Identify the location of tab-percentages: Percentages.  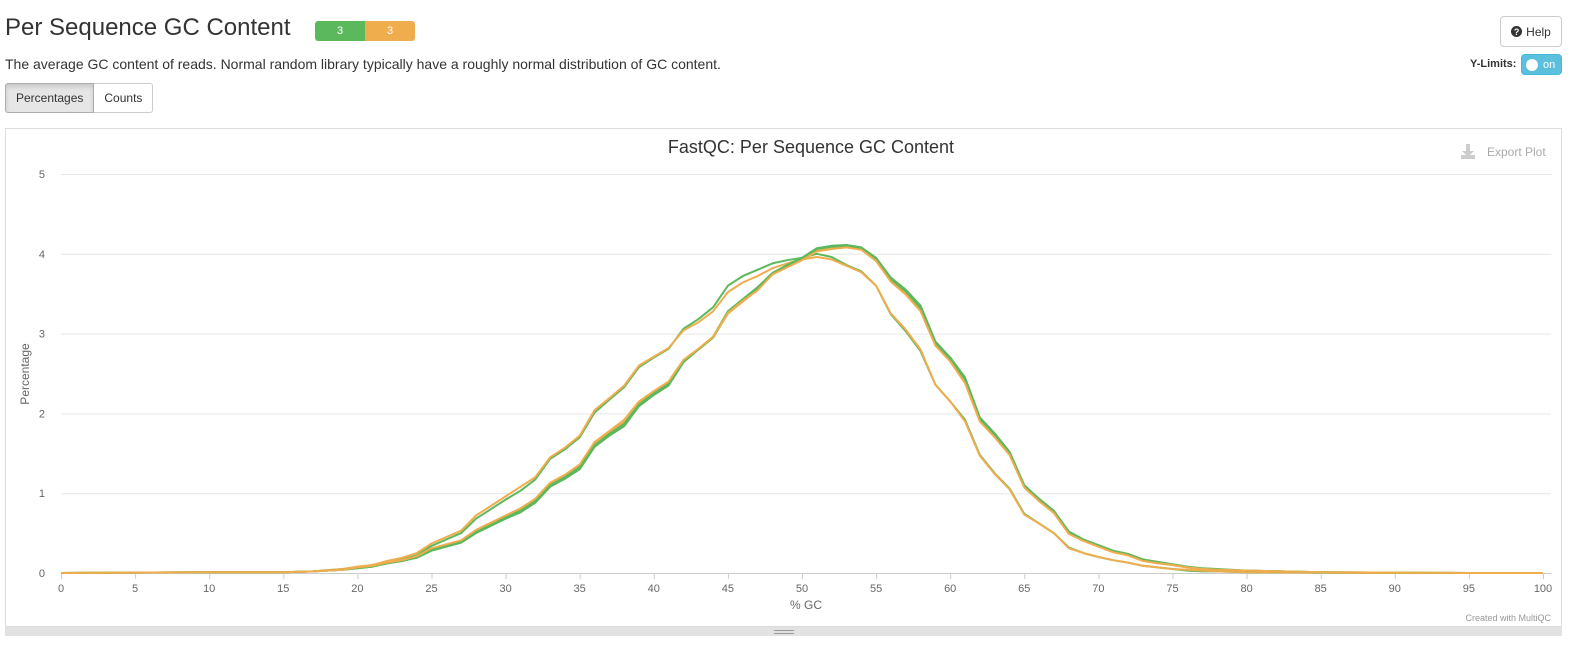
(50, 98).